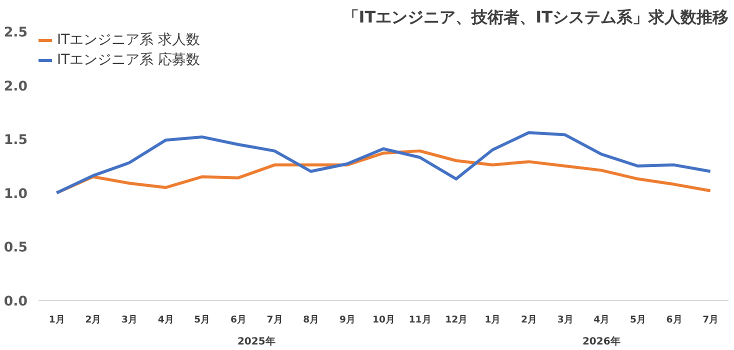 The height and width of the screenshot is (350, 734). What do you see at coordinates (128, 60) in the screenshot?
I see `legend-label: ITエンジニア系 応募数` at bounding box center [128, 60].